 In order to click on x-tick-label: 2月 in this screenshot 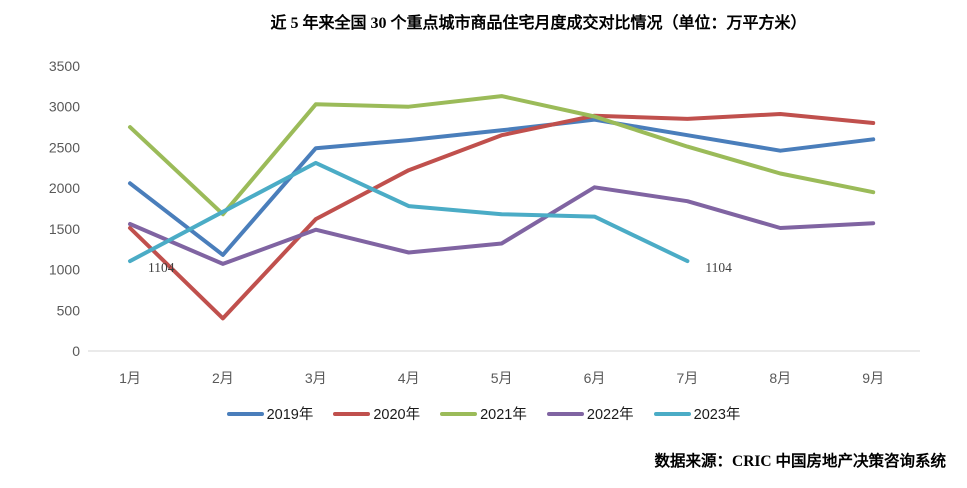, I will do `click(223, 378)`.